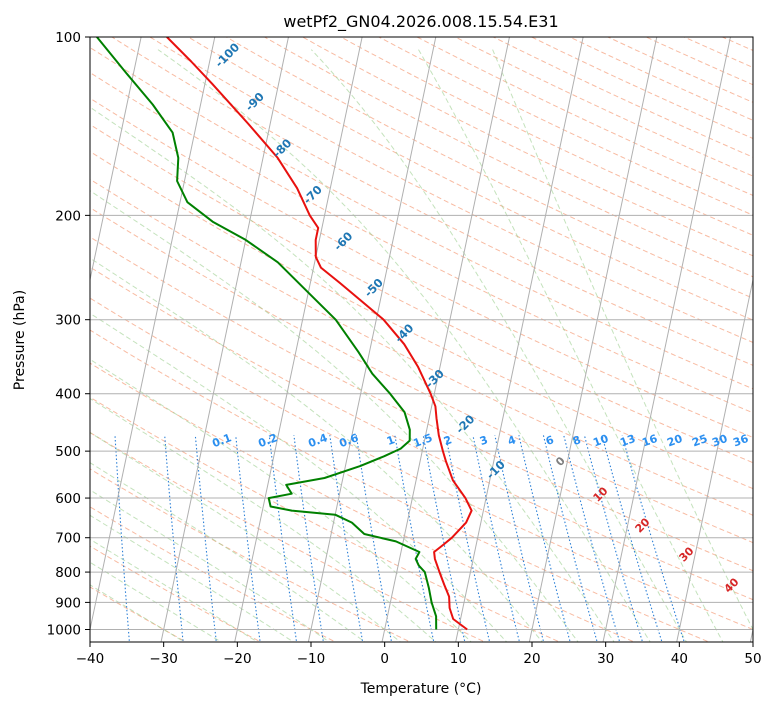 The width and height of the screenshot is (775, 712). Describe the element at coordinates (267, 440) in the screenshot. I see `mixing-ratio-label: 0.2` at that location.